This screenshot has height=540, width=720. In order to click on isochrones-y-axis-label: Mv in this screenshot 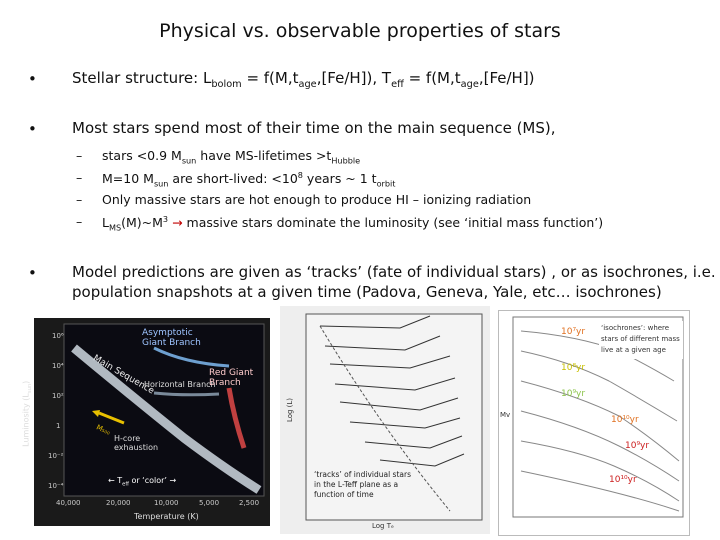, I will do `click(505, 415)`.